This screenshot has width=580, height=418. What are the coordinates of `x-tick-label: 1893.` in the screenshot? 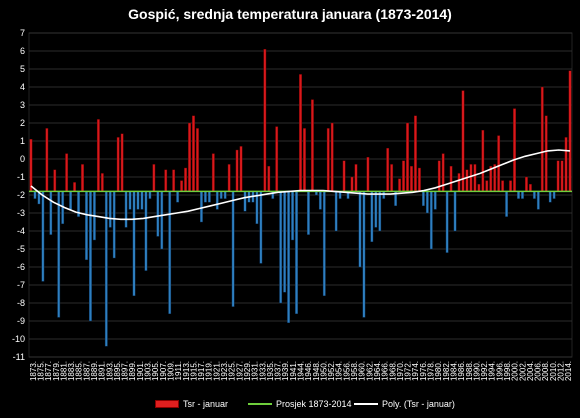 It's located at (109, 371).